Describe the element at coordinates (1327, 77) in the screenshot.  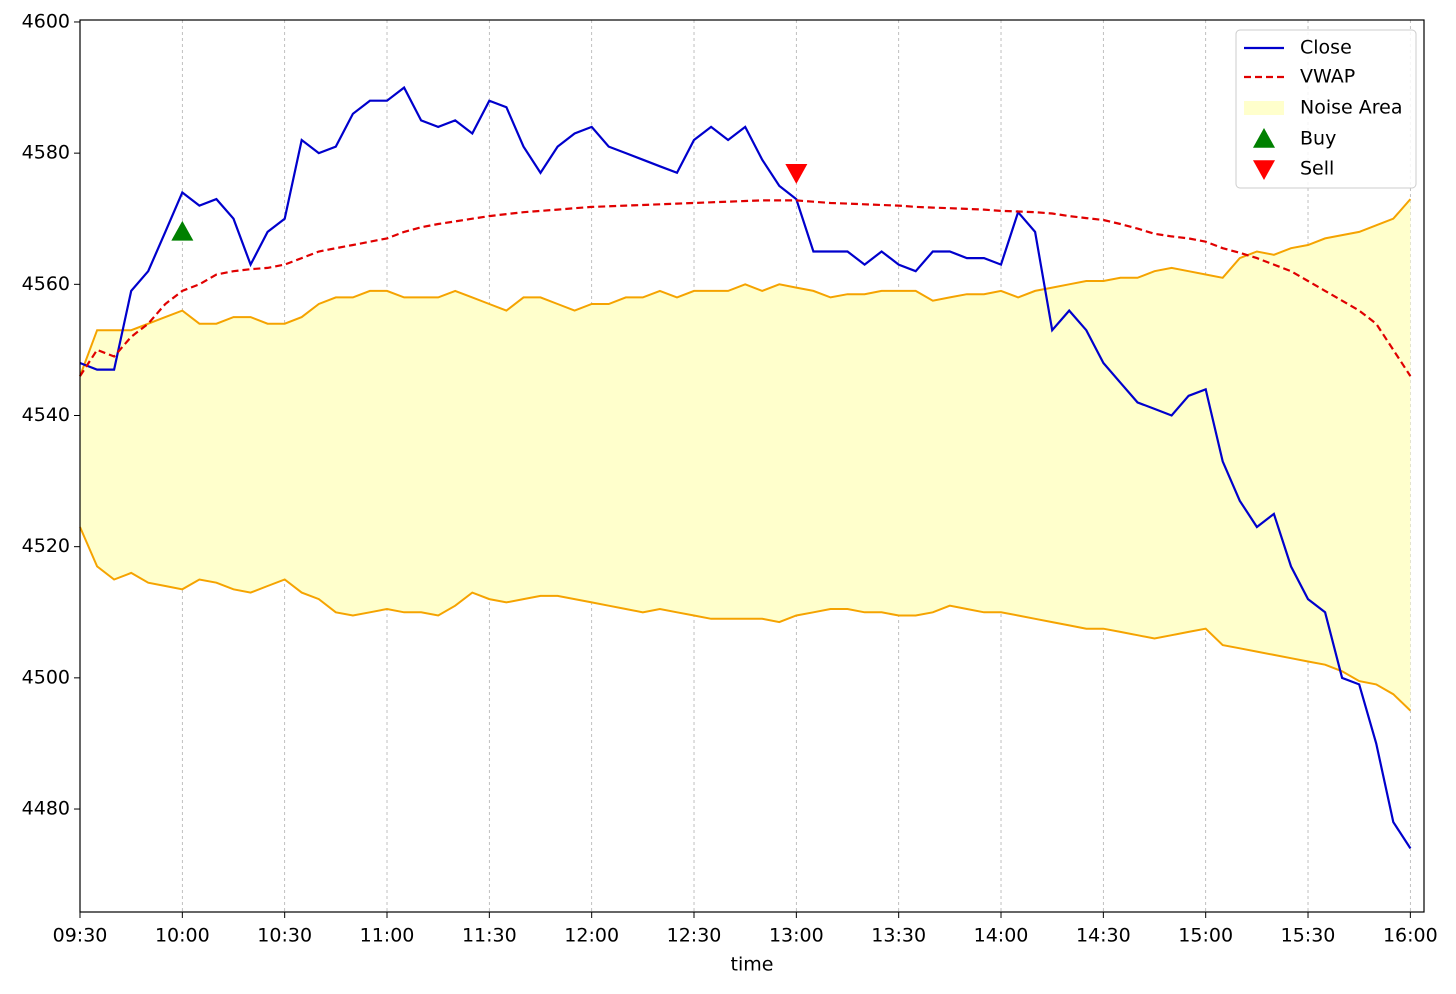
I see `legend-label: VWAP` at that location.